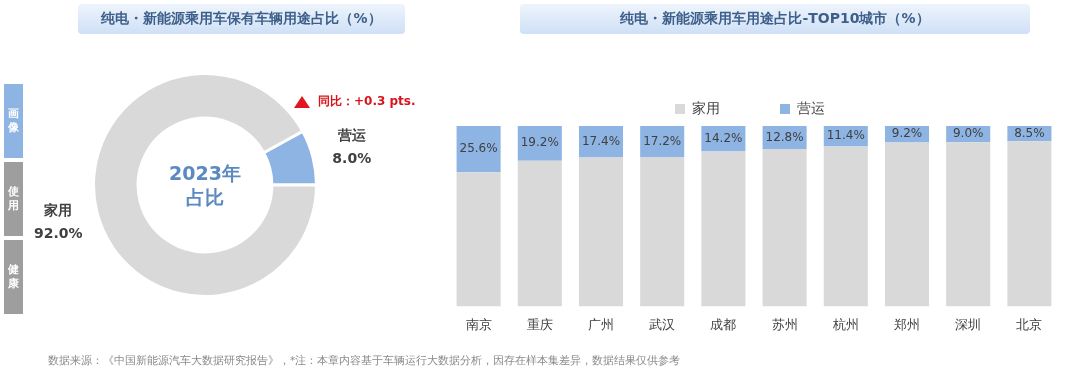  Describe the element at coordinates (723, 324) in the screenshot. I see `x-tick-label: 成都` at that location.